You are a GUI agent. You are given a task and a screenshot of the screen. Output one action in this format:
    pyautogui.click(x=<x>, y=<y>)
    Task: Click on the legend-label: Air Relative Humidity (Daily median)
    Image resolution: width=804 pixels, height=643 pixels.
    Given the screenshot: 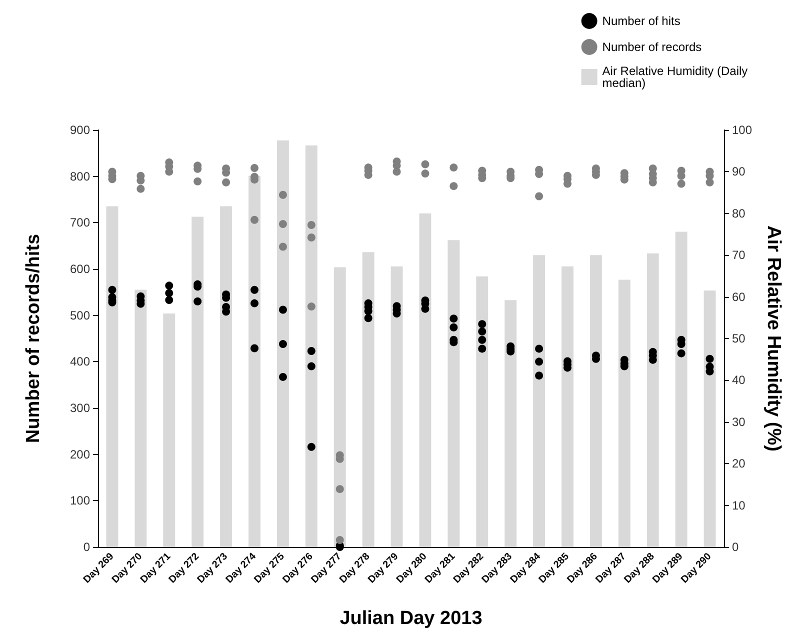 What is the action you would take?
    pyautogui.click(x=677, y=77)
    